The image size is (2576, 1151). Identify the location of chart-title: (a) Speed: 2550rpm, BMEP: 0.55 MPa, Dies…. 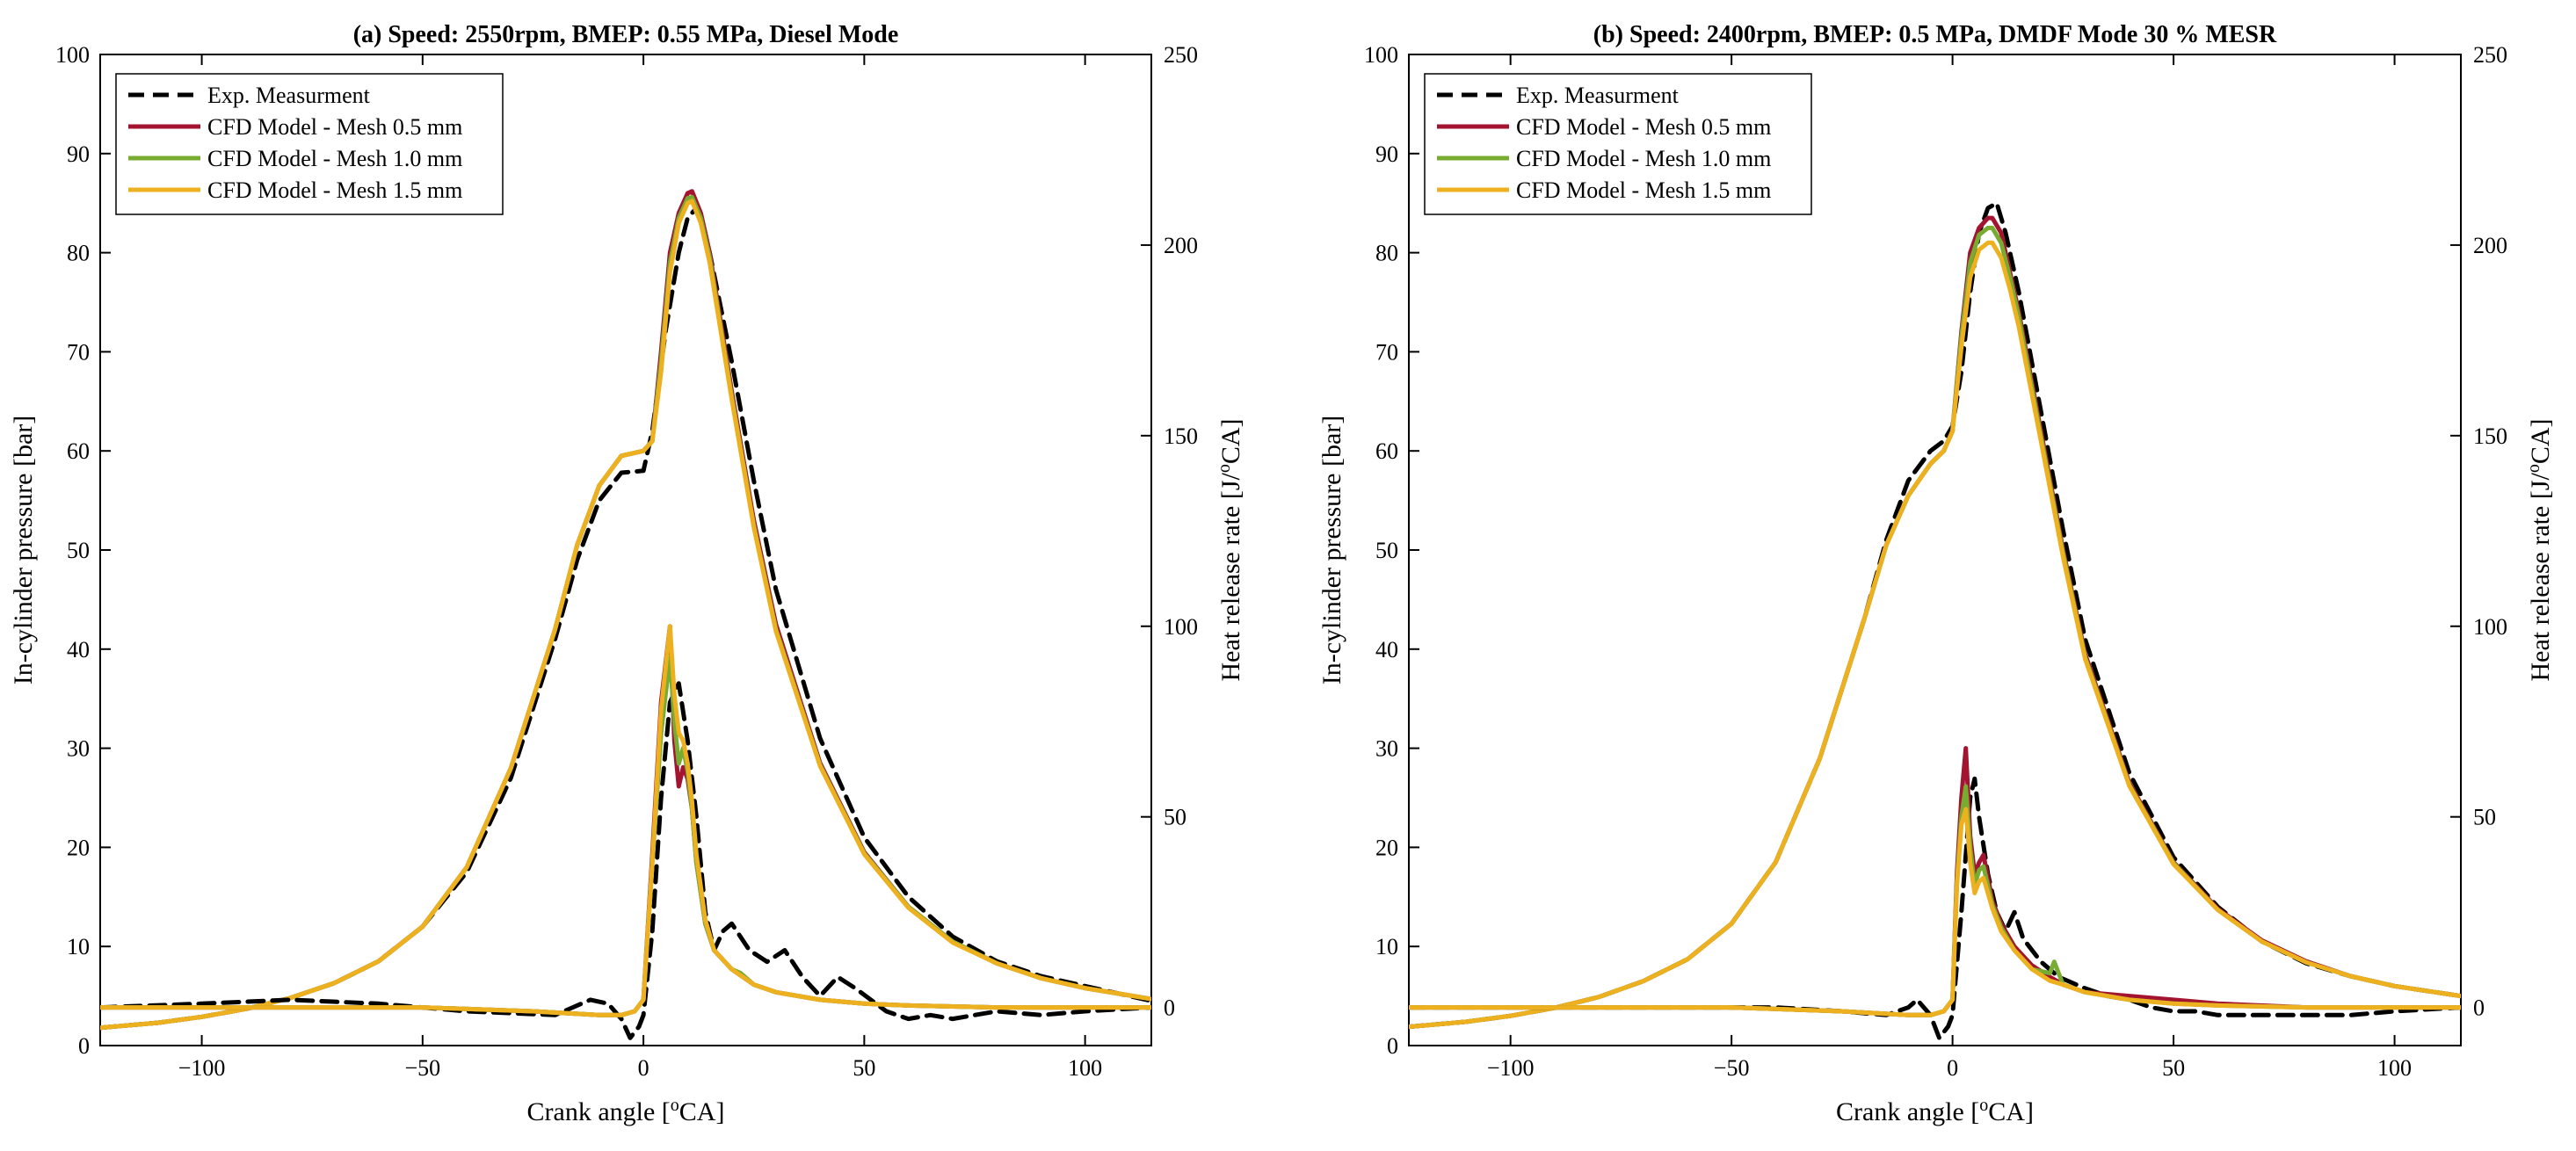
(626, 35).